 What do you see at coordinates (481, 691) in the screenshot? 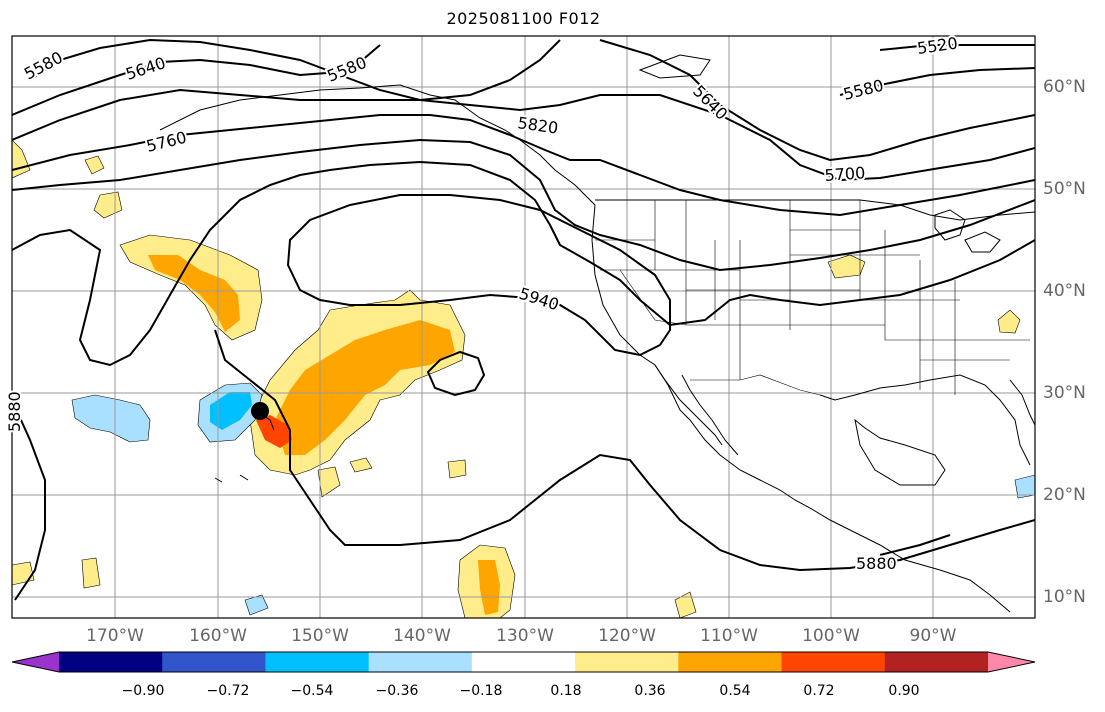
I see `colorbar-tick-label: −0.18` at bounding box center [481, 691].